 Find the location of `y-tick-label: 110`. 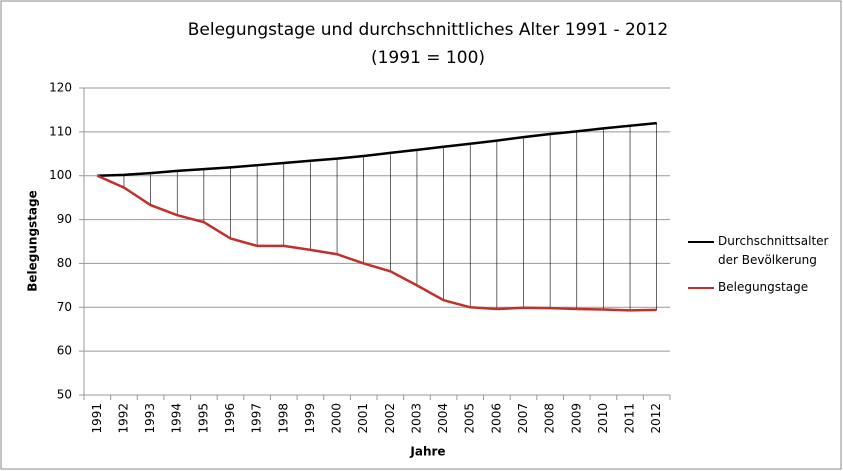

y-tick-label: 110 is located at coordinates (60, 131).